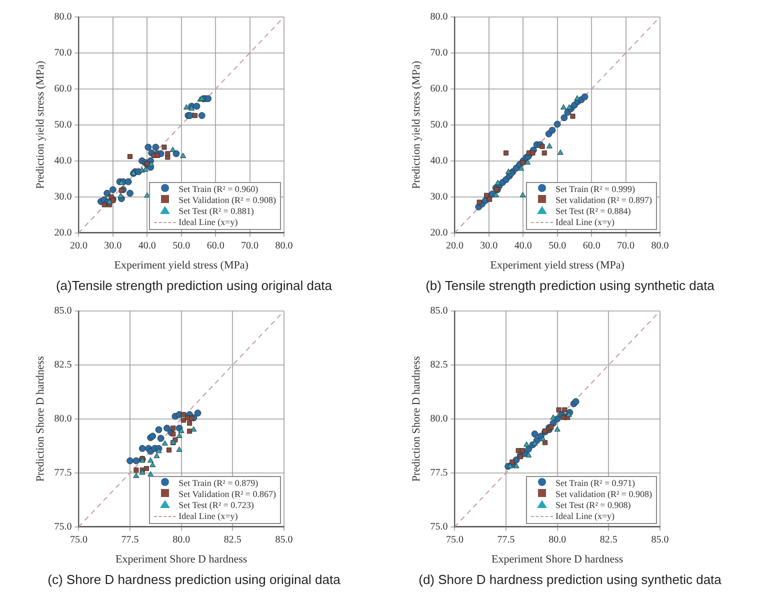 The image size is (764, 613). Describe the element at coordinates (570, 286) in the screenshot. I see `text: (b) Tensile strength prediction using synthetic data` at that location.